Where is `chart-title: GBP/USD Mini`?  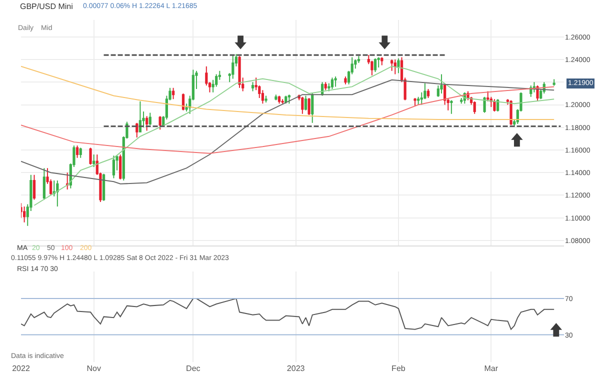
chart-title: GBP/USD Mini is located at coordinates (47, 6).